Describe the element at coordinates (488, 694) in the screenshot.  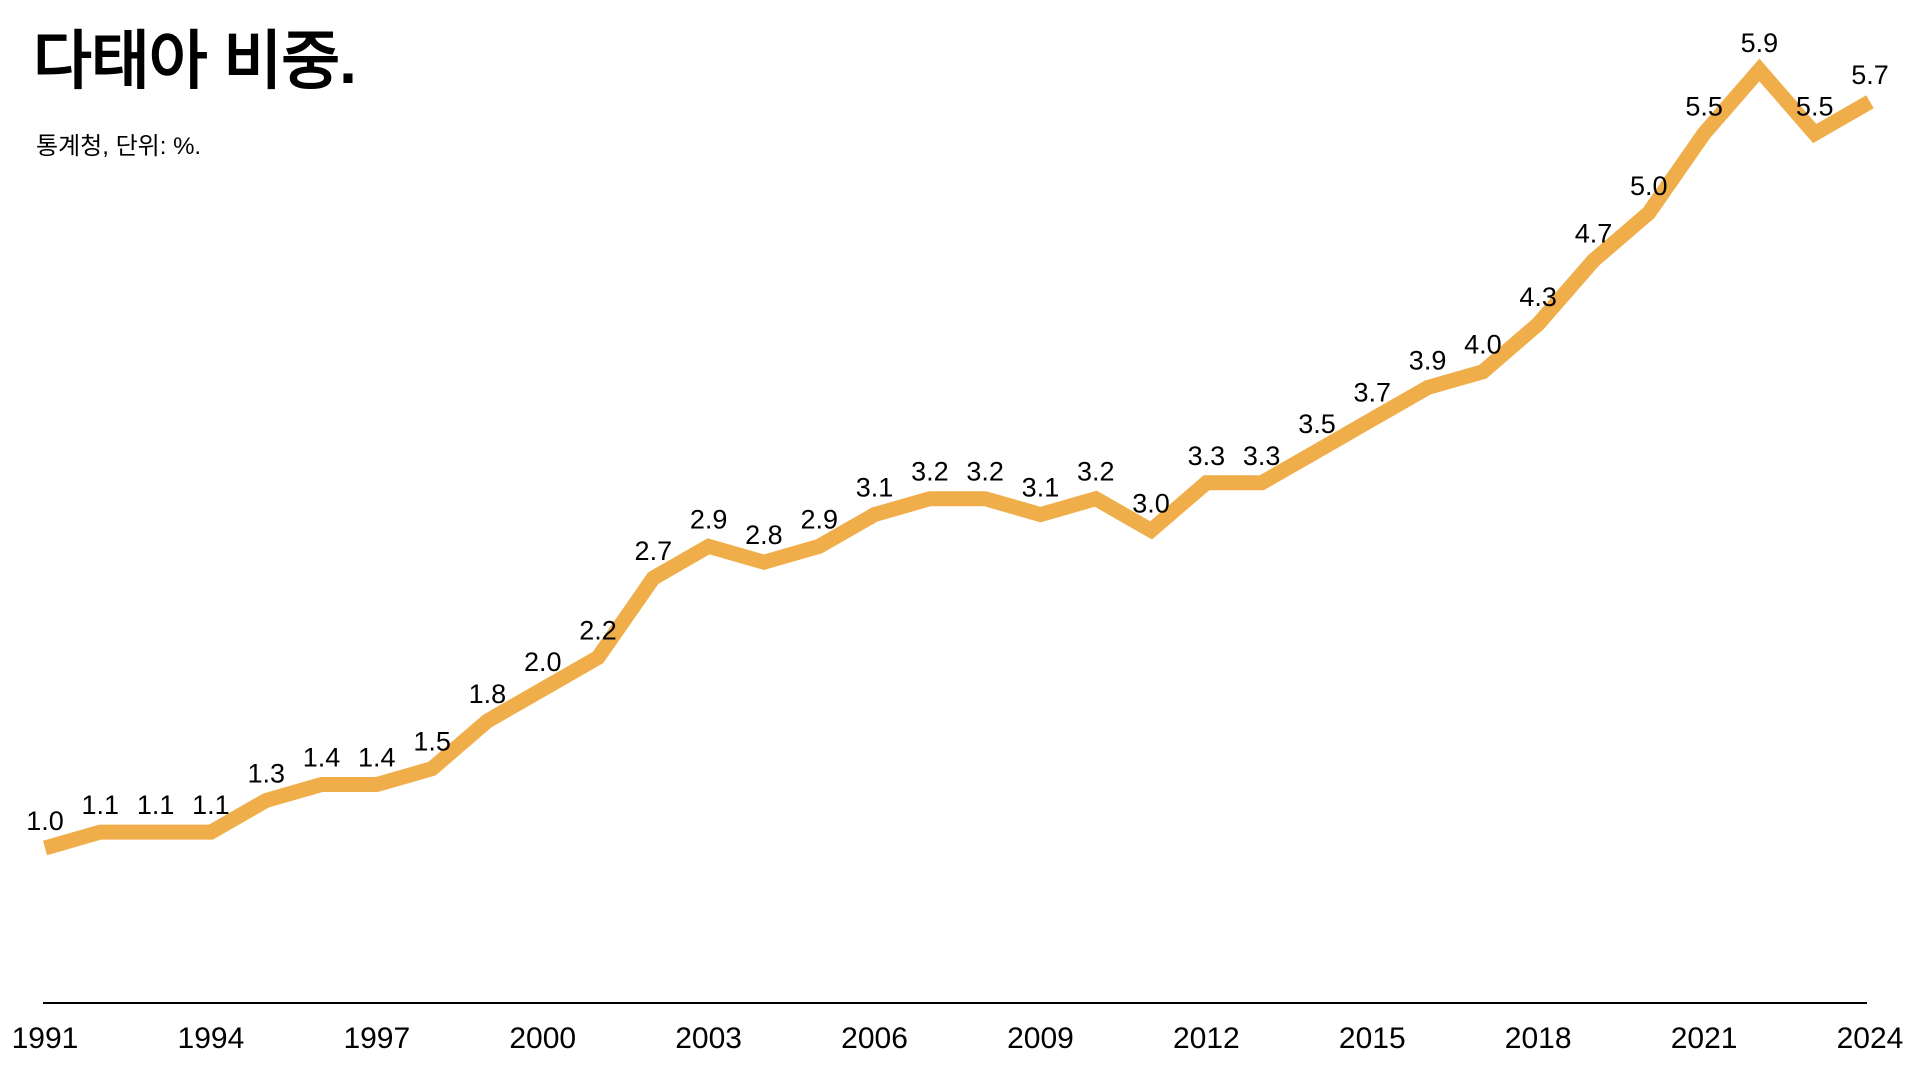
I see `data-point-label: 1.8` at that location.